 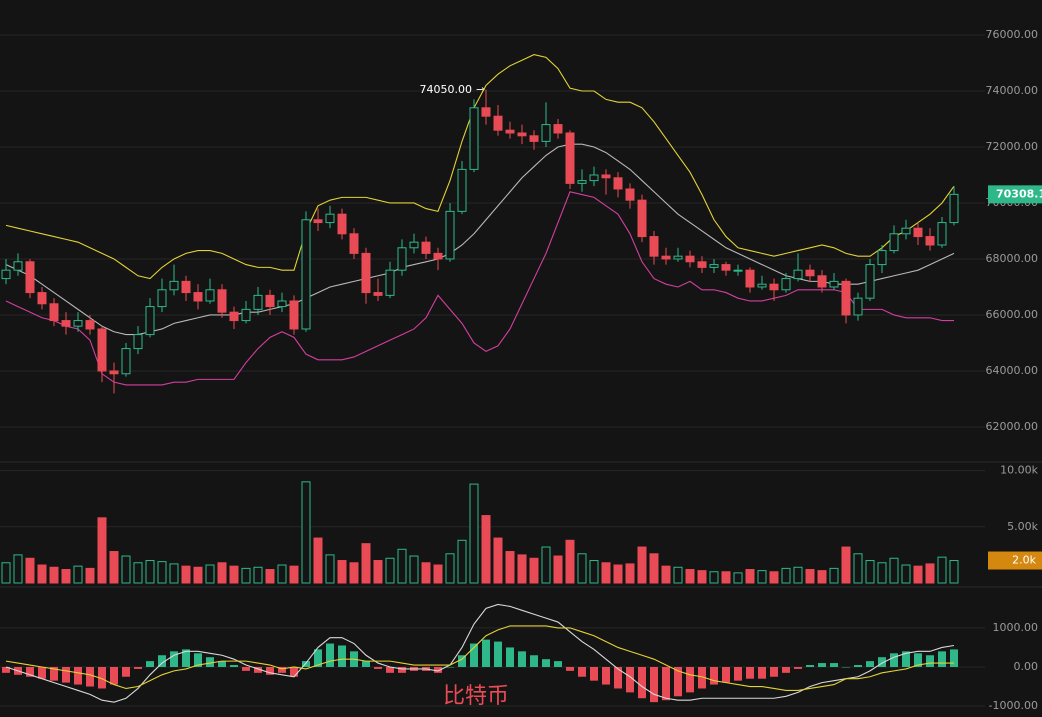 I want to click on macd-dif, so click(x=480, y=653).